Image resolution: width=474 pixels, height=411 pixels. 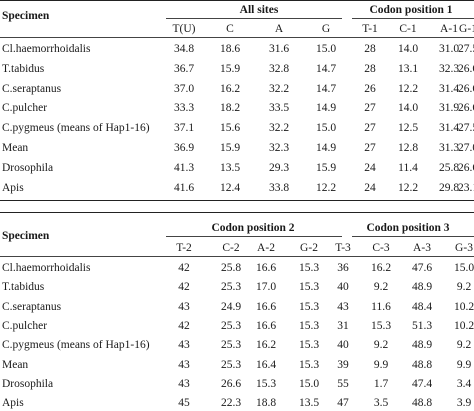 I want to click on table-cell: 31.6, so click(x=279, y=49).